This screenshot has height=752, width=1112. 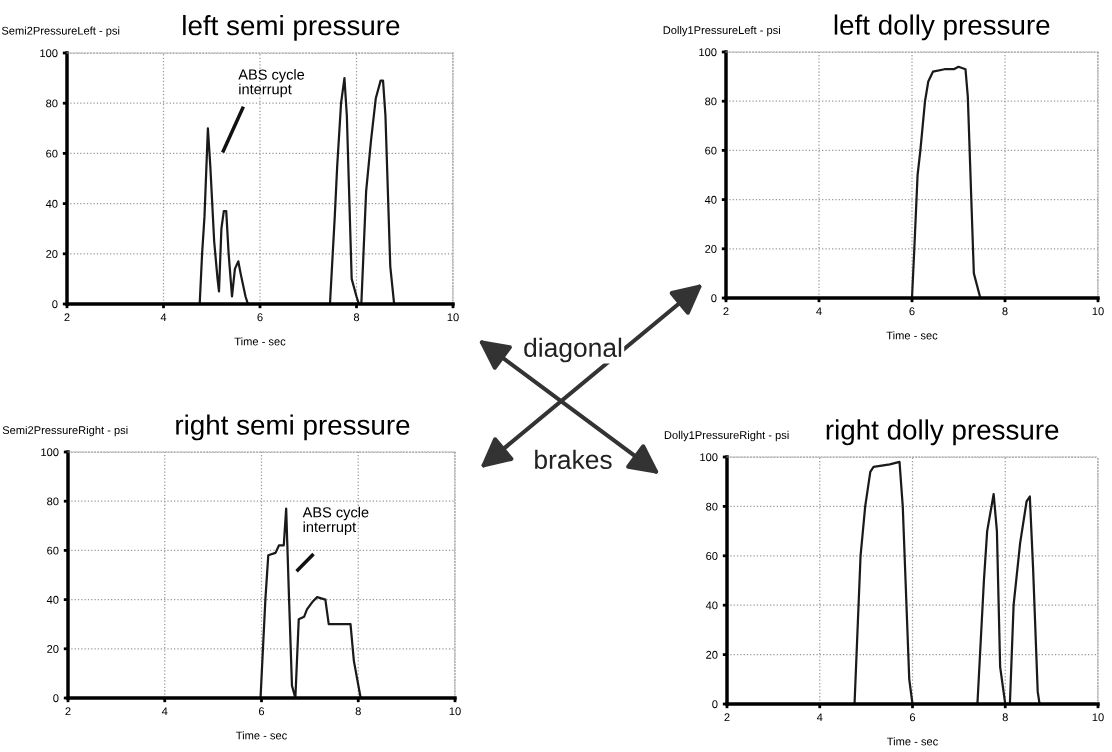 I want to click on y-axis-title: Dolly1PressureRight - psi, so click(x=726, y=436).